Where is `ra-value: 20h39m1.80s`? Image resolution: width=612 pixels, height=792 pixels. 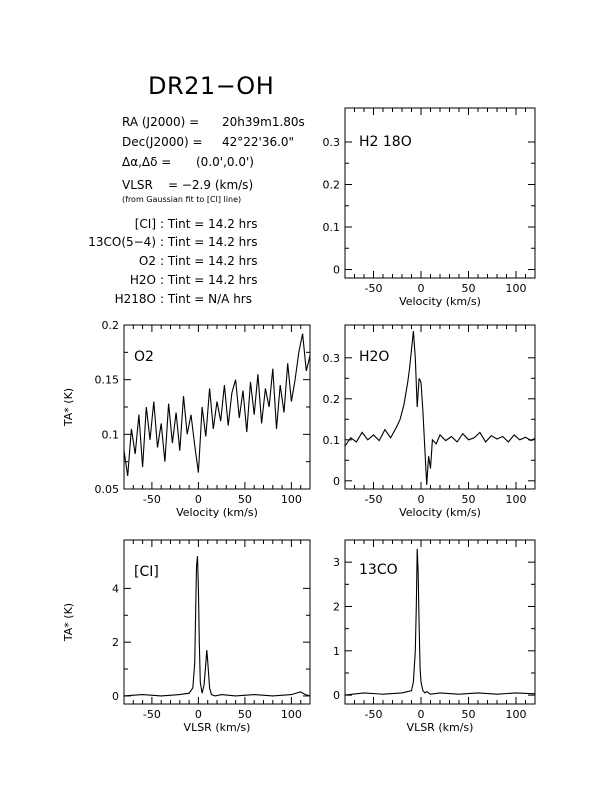 ra-value: 20h39m1.80s is located at coordinates (263, 122).